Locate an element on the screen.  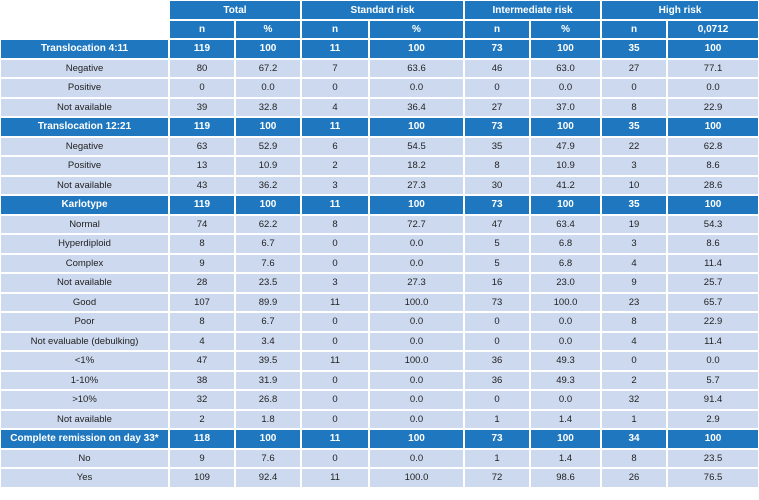
table-cell: 2.9 is located at coordinates (713, 419).